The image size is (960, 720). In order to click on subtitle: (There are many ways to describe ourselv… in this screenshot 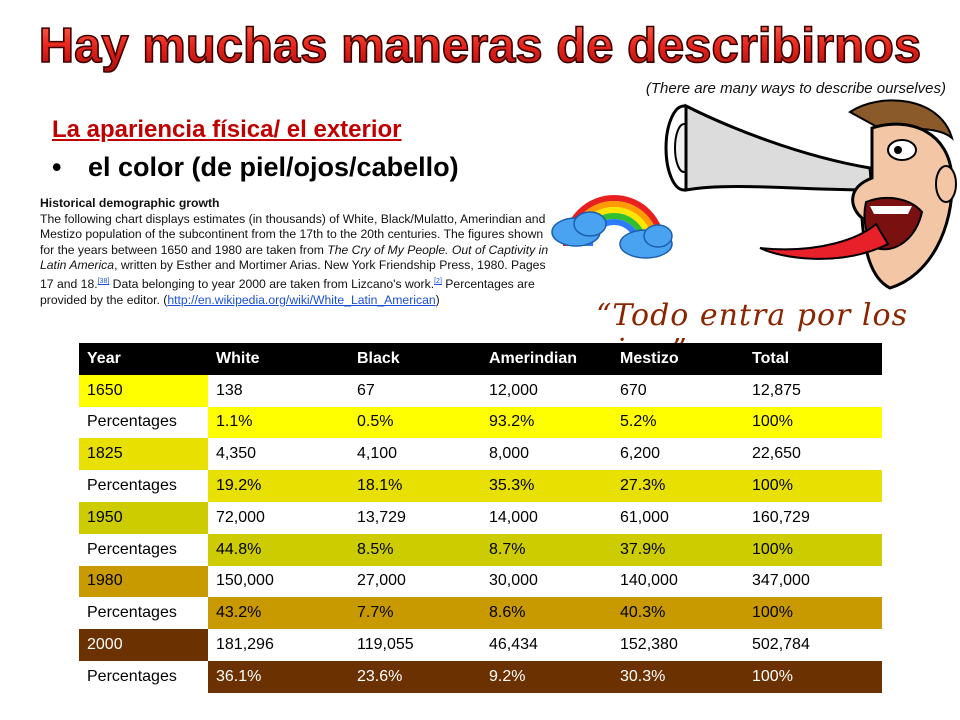, I will do `click(795, 88)`.